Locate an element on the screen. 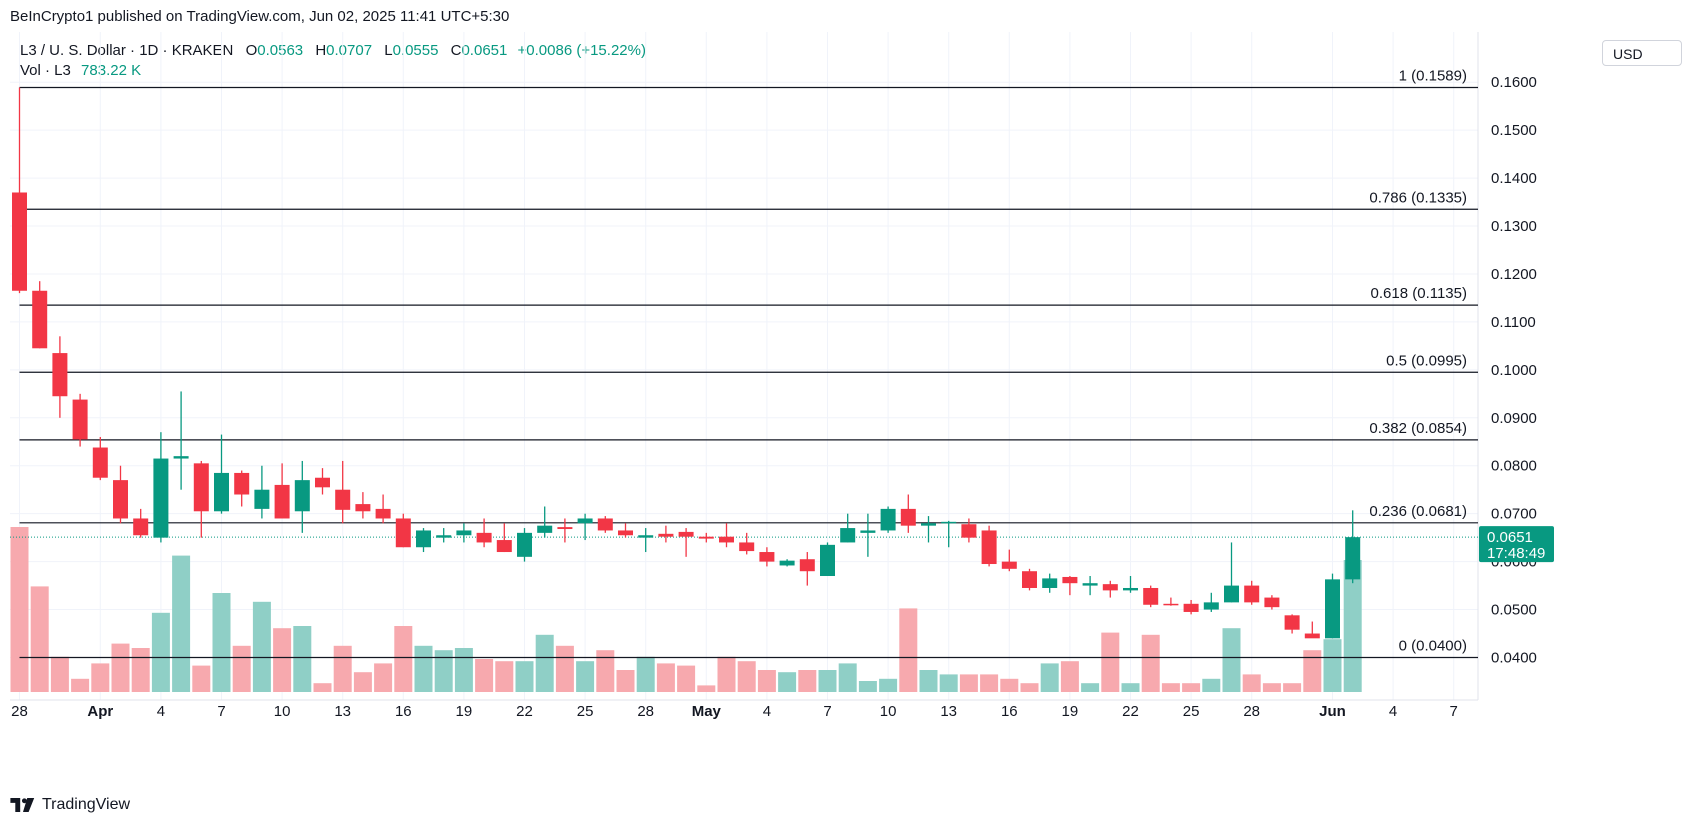  volume-legend: Vol · L3 783.22 K is located at coordinates (81, 70).